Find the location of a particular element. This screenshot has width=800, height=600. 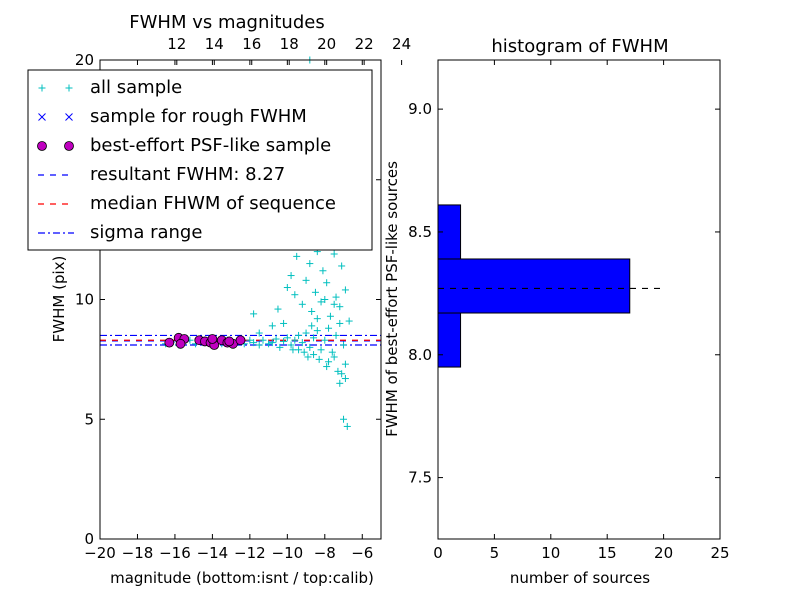

legend-marker-2-a is located at coordinates (42, 146).